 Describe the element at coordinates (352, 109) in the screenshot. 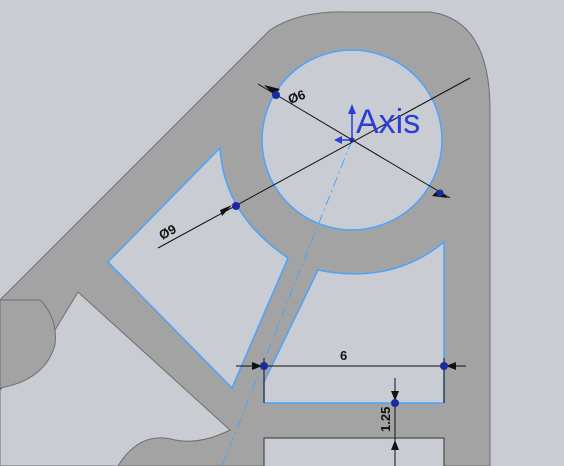

I see `axis-arrow-head-up` at that location.